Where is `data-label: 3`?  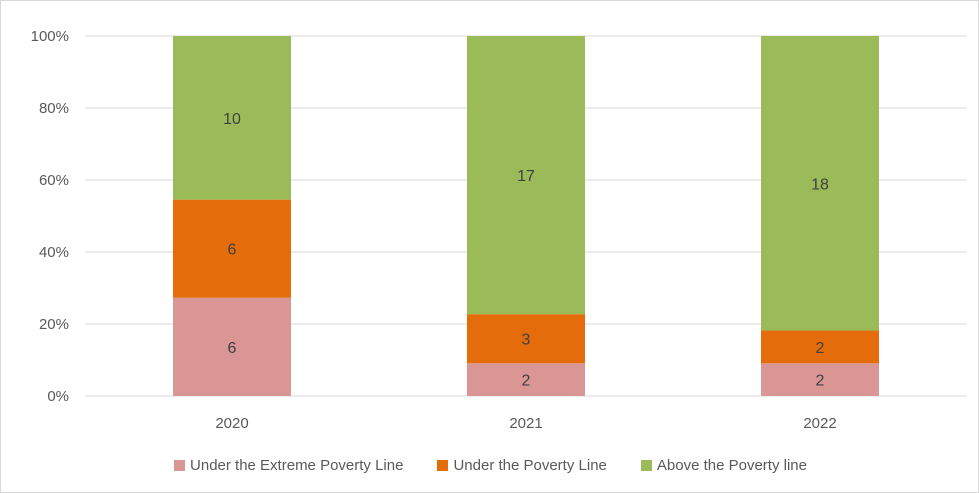 data-label: 3 is located at coordinates (526, 340).